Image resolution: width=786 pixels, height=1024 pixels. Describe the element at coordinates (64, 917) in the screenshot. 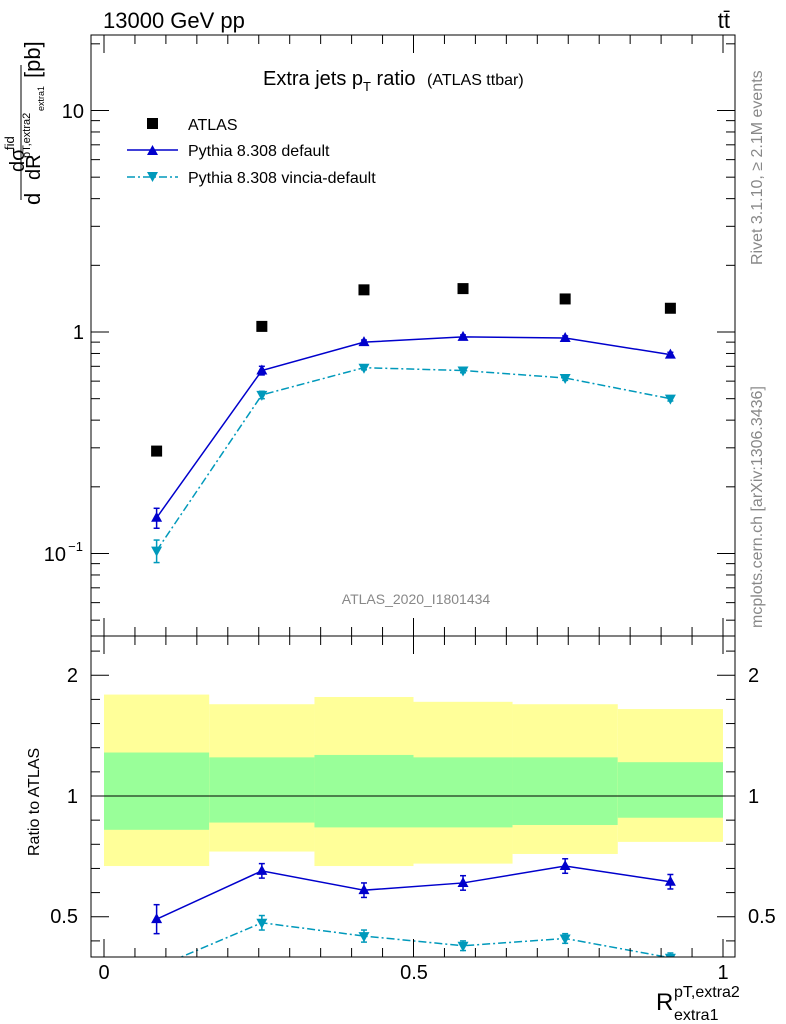

I see `ratio-tick-label-0.5: 0.5` at that location.